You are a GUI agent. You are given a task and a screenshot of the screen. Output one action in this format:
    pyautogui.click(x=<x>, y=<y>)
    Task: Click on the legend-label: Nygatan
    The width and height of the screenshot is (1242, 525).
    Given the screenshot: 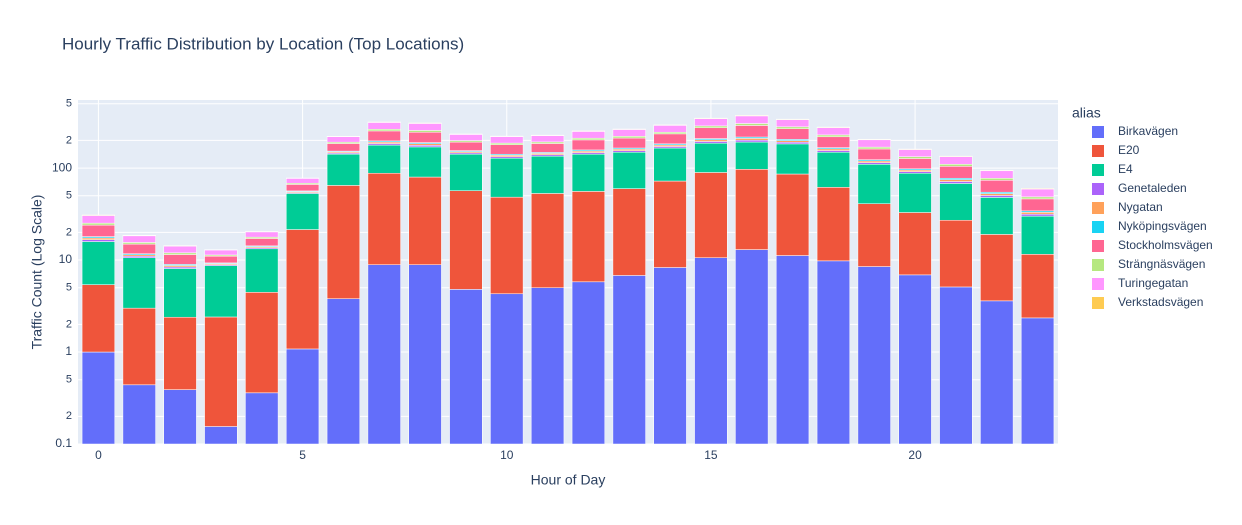 What is the action you would take?
    pyautogui.click(x=1140, y=207)
    